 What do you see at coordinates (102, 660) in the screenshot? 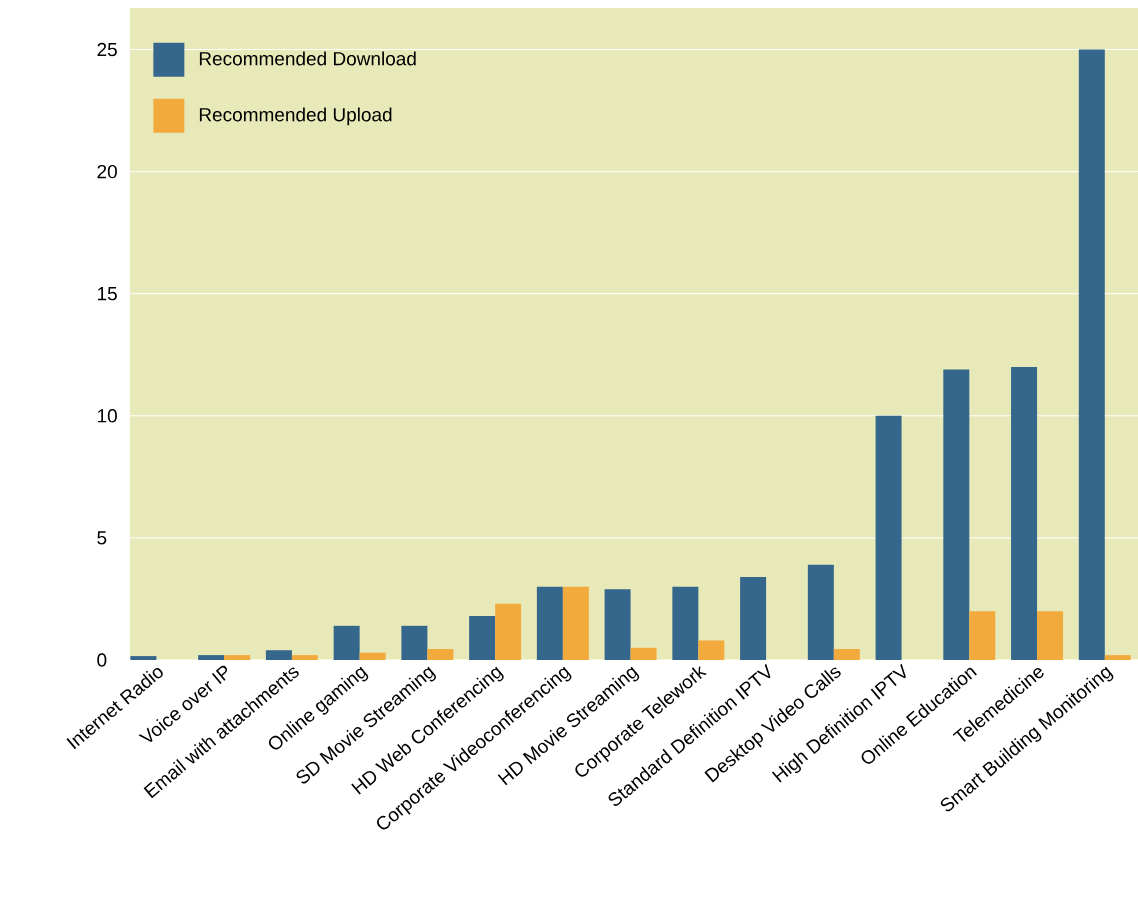
I see `y-tick-label: 0` at bounding box center [102, 660].